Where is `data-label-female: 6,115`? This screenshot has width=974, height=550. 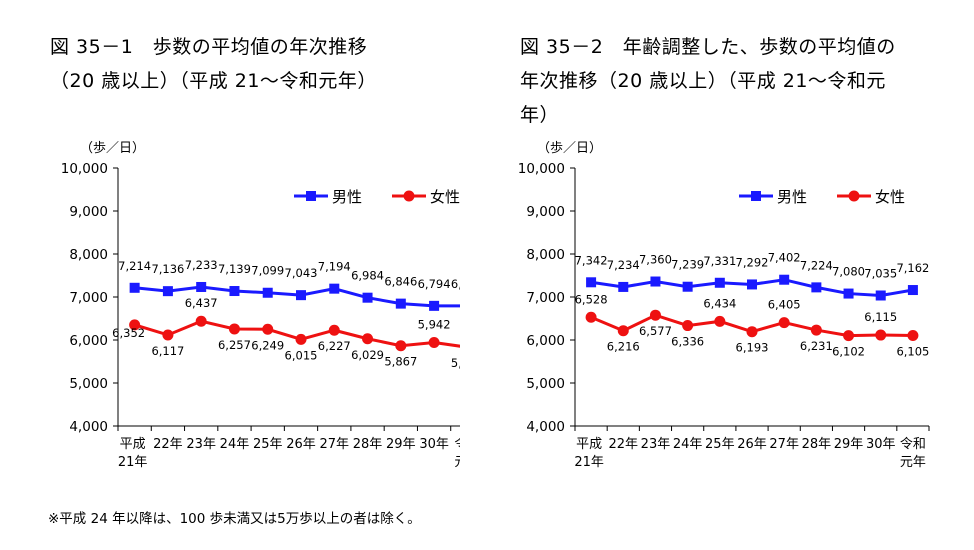 data-label-female: 6,115 is located at coordinates (880, 317).